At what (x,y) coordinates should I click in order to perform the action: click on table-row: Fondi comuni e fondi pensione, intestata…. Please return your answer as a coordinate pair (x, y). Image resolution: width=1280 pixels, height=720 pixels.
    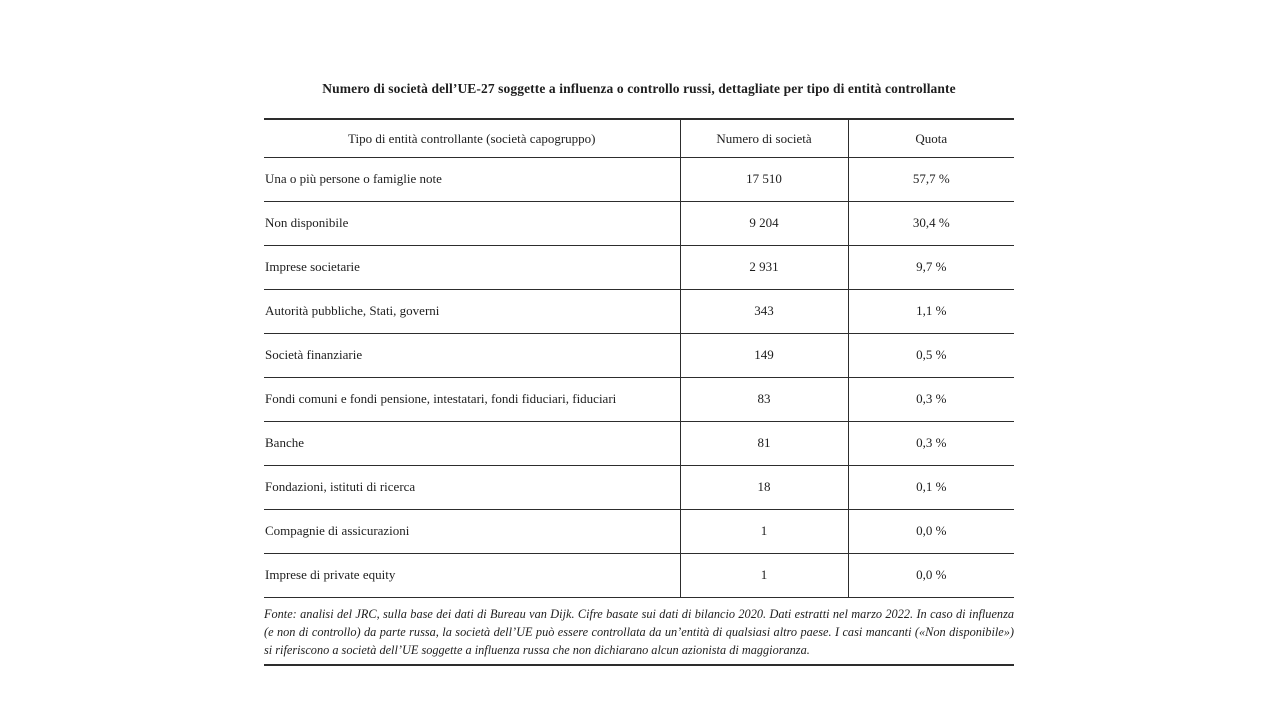
    Looking at the image, I should click on (639, 399).